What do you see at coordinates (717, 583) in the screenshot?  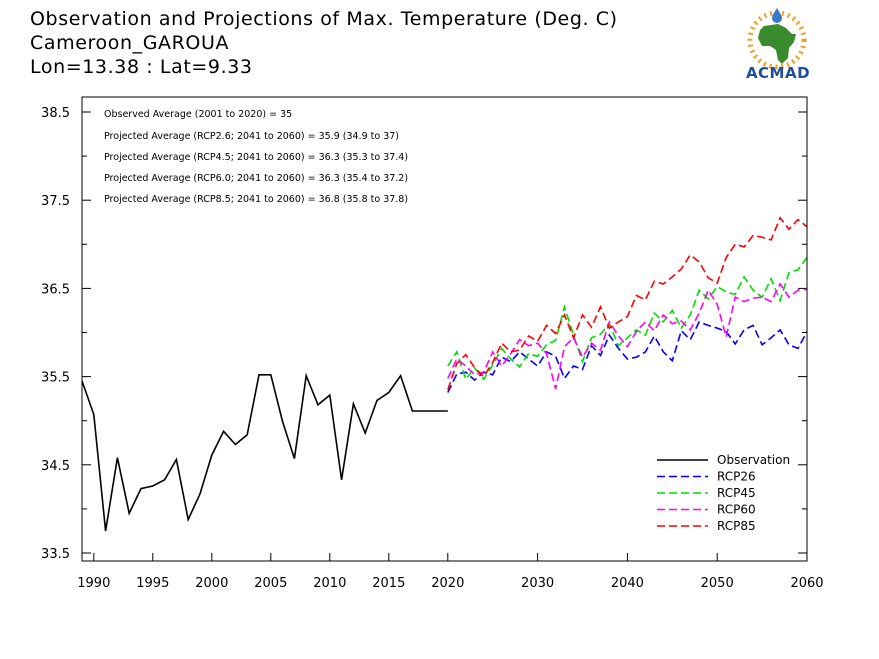 I see `xtick-label: 2050` at bounding box center [717, 583].